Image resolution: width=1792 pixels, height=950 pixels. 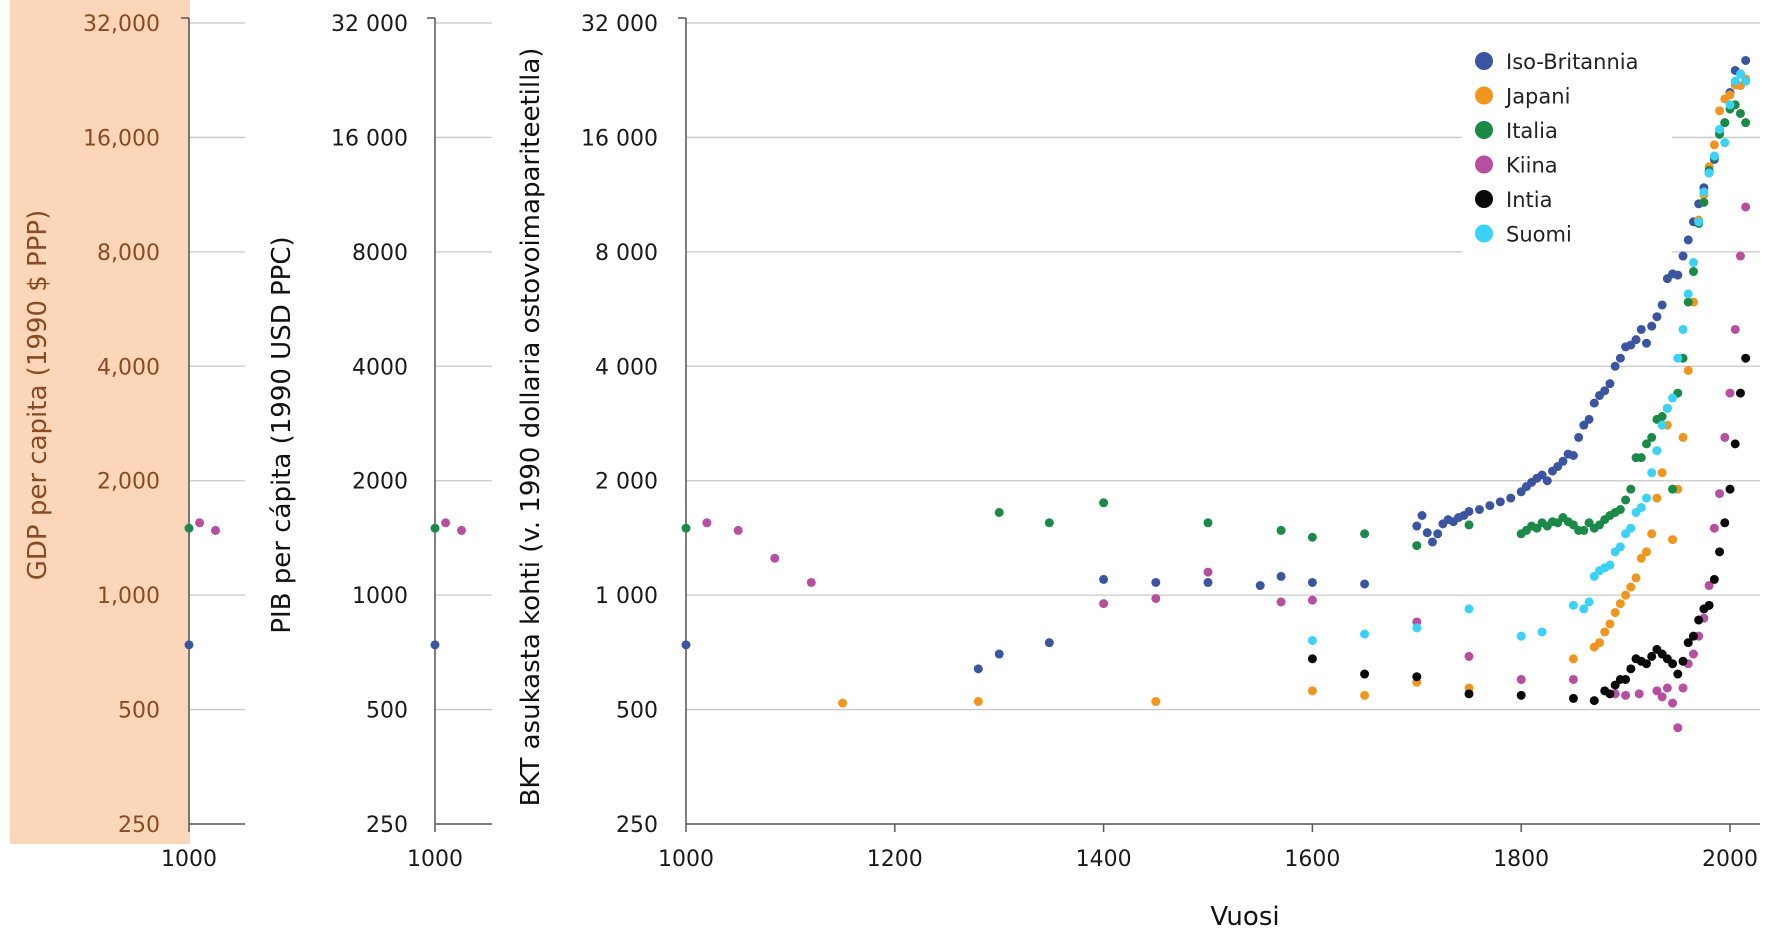 What do you see at coordinates (1484, 199) in the screenshot?
I see `legend-marker-intia` at bounding box center [1484, 199].